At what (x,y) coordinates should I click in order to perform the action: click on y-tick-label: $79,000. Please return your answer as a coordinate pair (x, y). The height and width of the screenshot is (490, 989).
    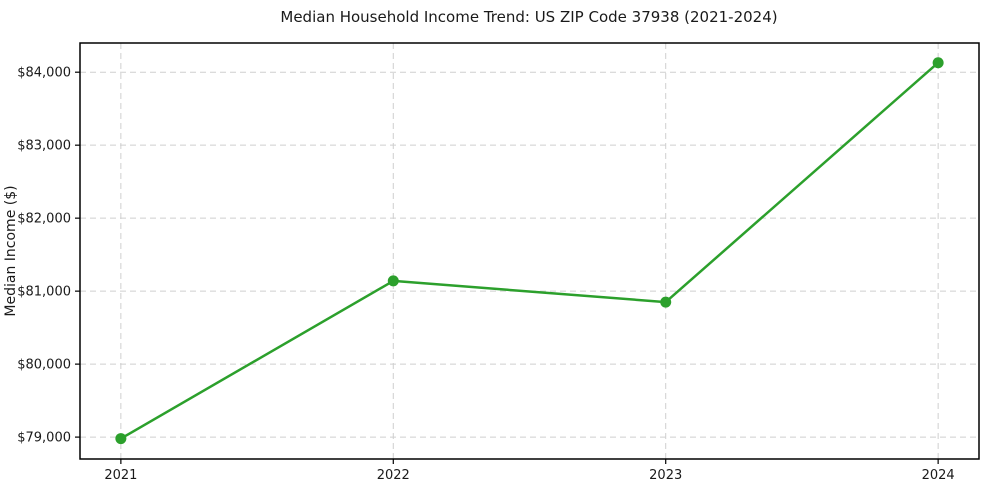
    Looking at the image, I should click on (44, 438).